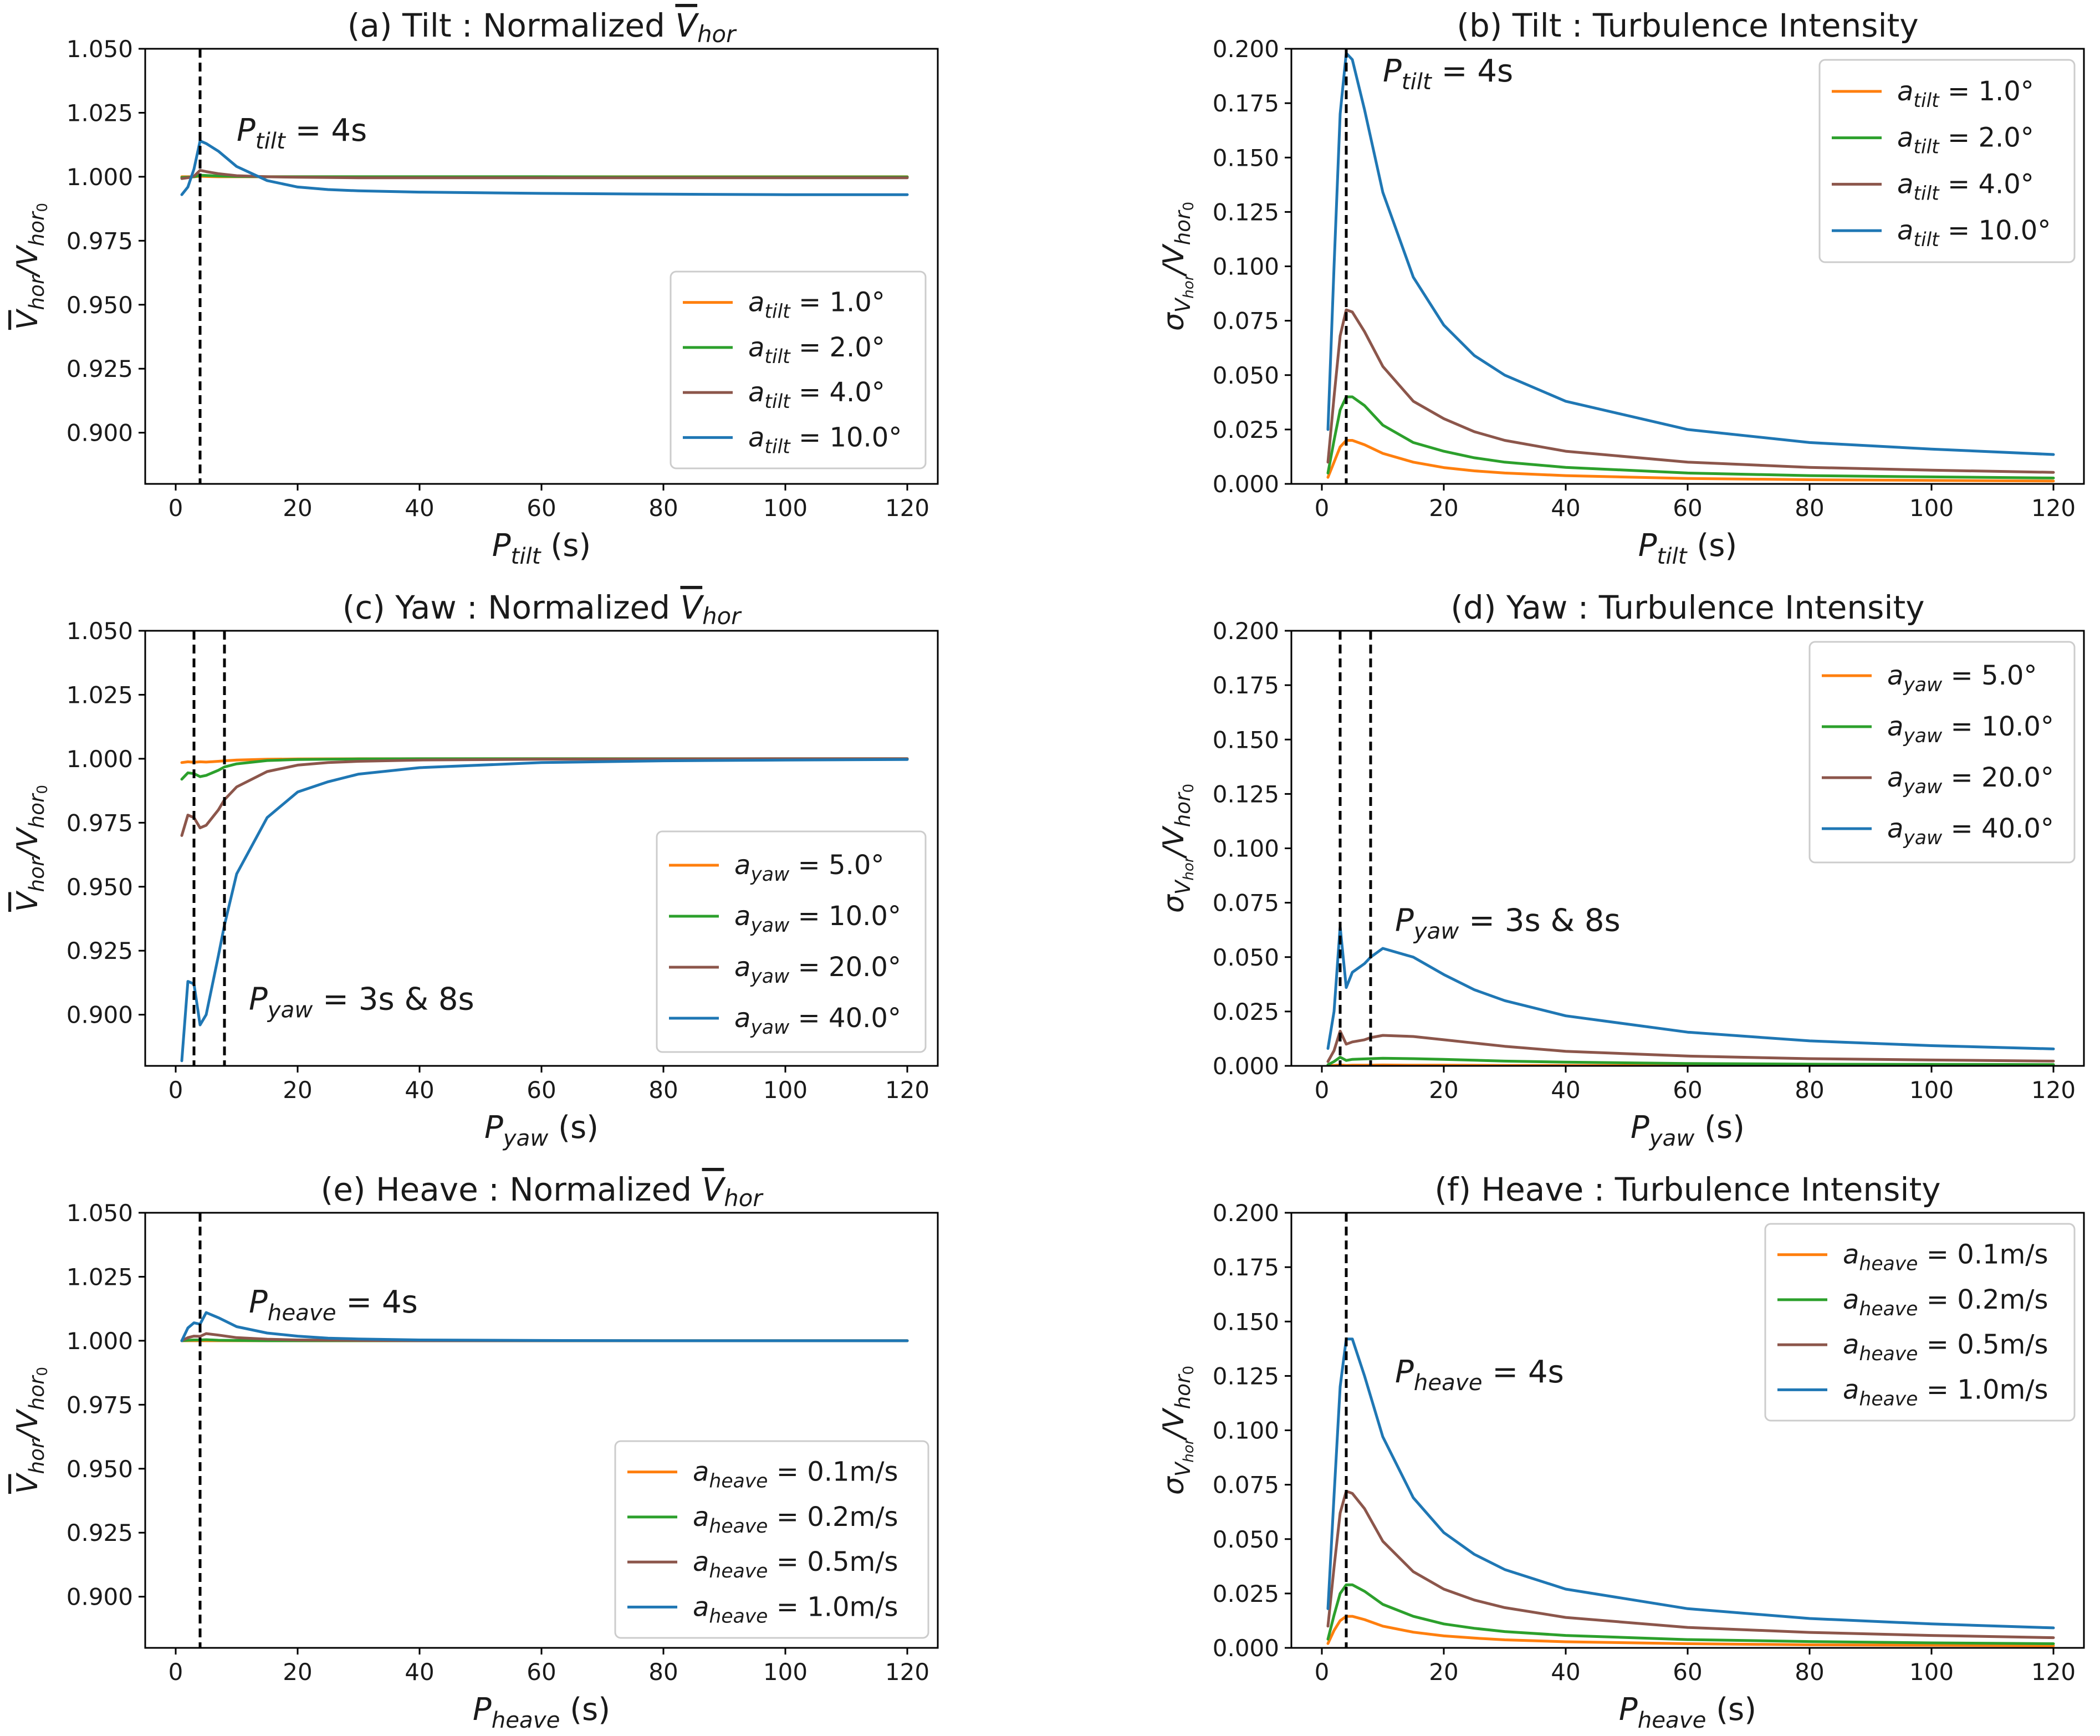 The width and height of the screenshot is (2100, 1736). What do you see at coordinates (817, 970) in the screenshot?
I see `legend-label: ayaw = 20.0°` at bounding box center [817, 970].